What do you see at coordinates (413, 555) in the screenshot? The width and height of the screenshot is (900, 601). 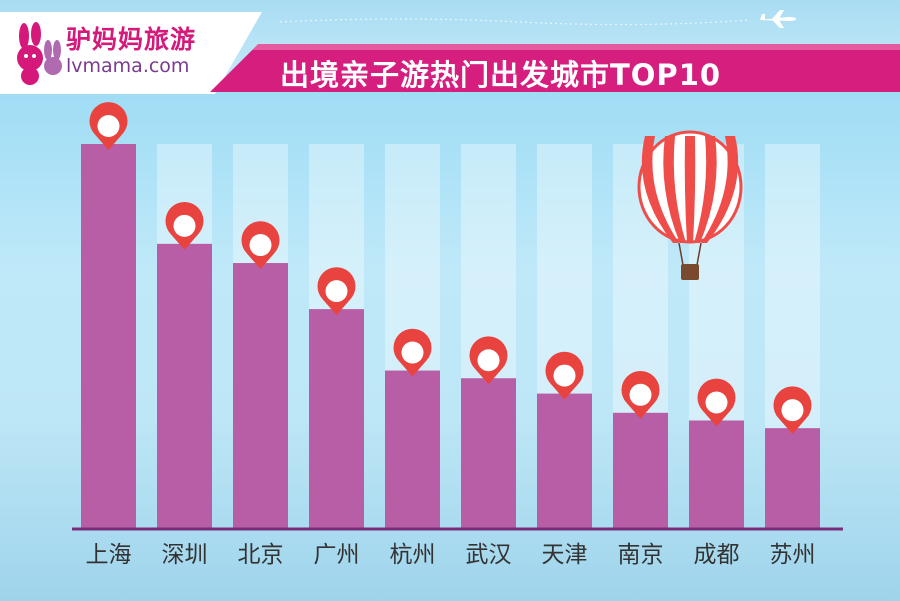 I see `x-tick-label: 杭州` at bounding box center [413, 555].